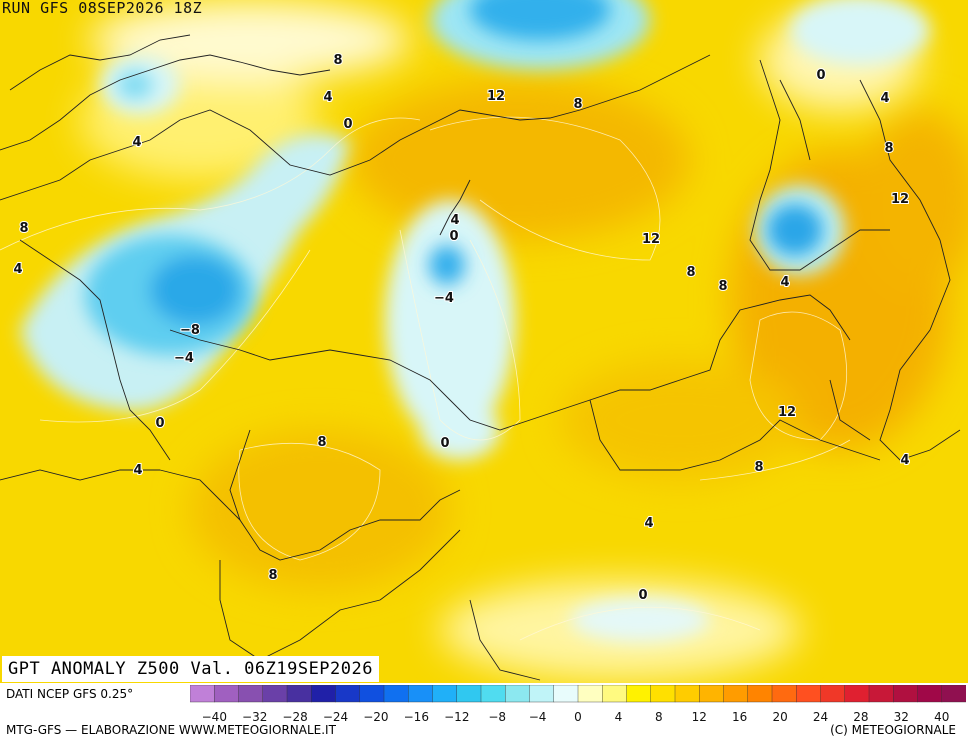 This screenshot has width=968, height=745. I want to click on data-source: DATI NCEP GFS 0.25°, so click(70, 694).